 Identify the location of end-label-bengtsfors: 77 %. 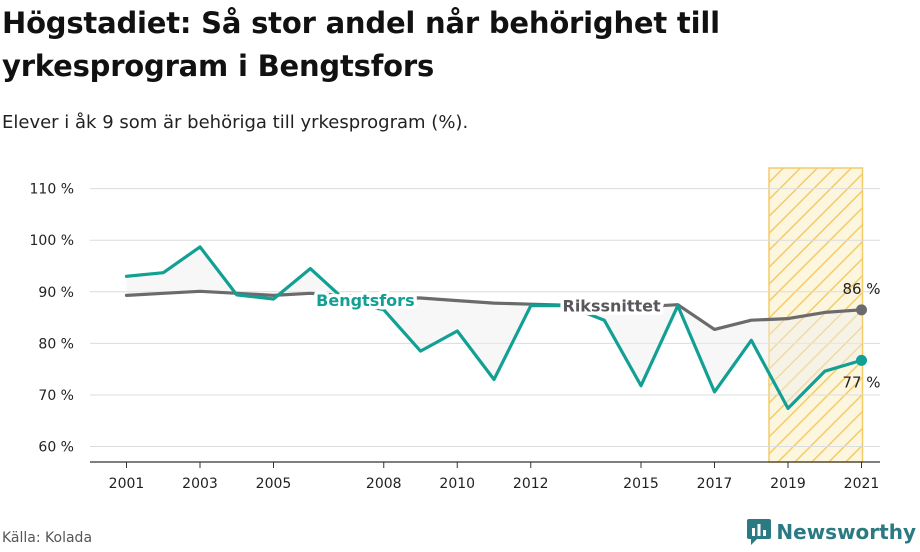
(861, 382).